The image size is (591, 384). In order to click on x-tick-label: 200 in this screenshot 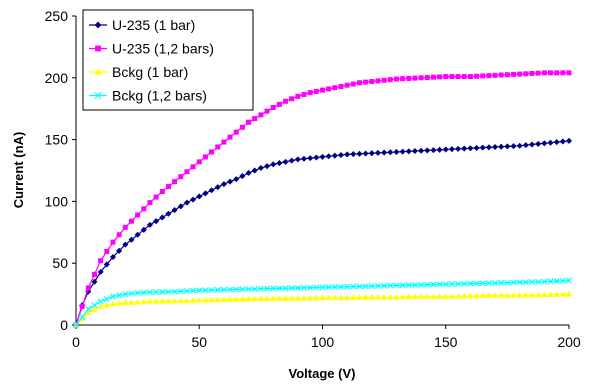, I will do `click(569, 342)`.